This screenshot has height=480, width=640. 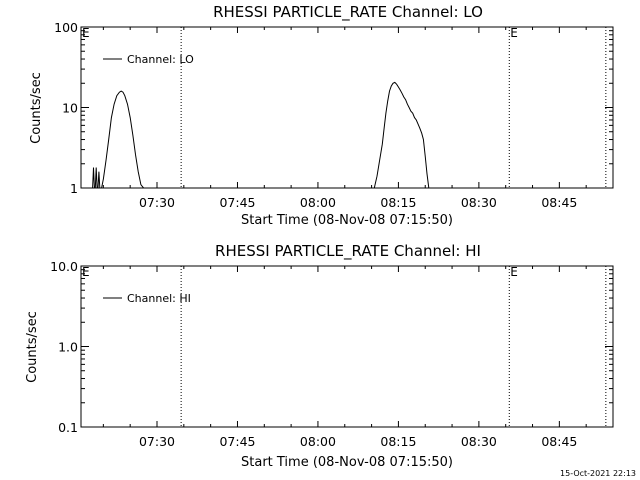 What do you see at coordinates (348, 251) in the screenshot?
I see `chart-title: RHESSI PARTICLE_RATE Channel: HI` at bounding box center [348, 251].